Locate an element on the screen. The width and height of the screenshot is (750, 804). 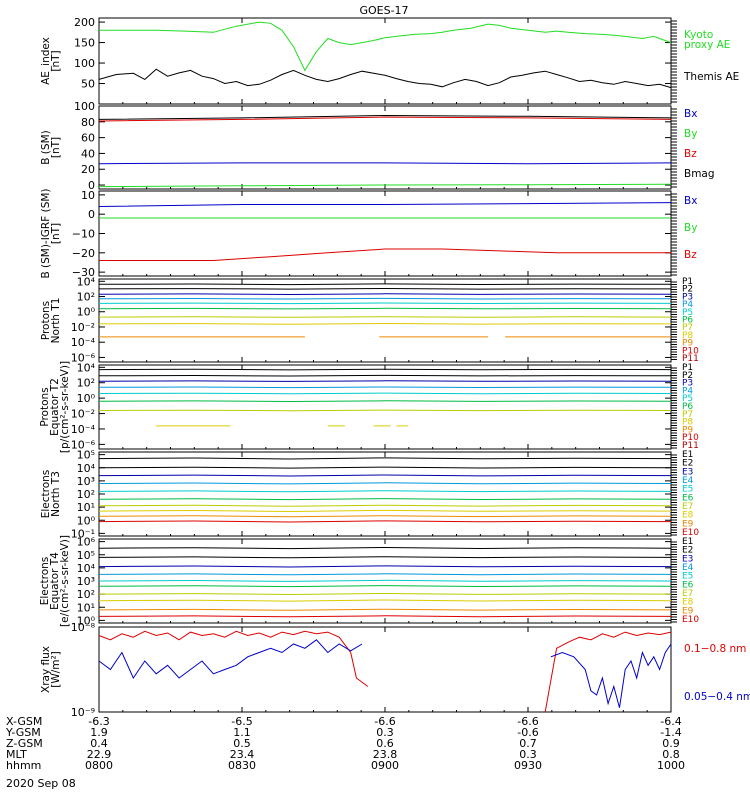
legend-entry: E9 is located at coordinates (688, 611).